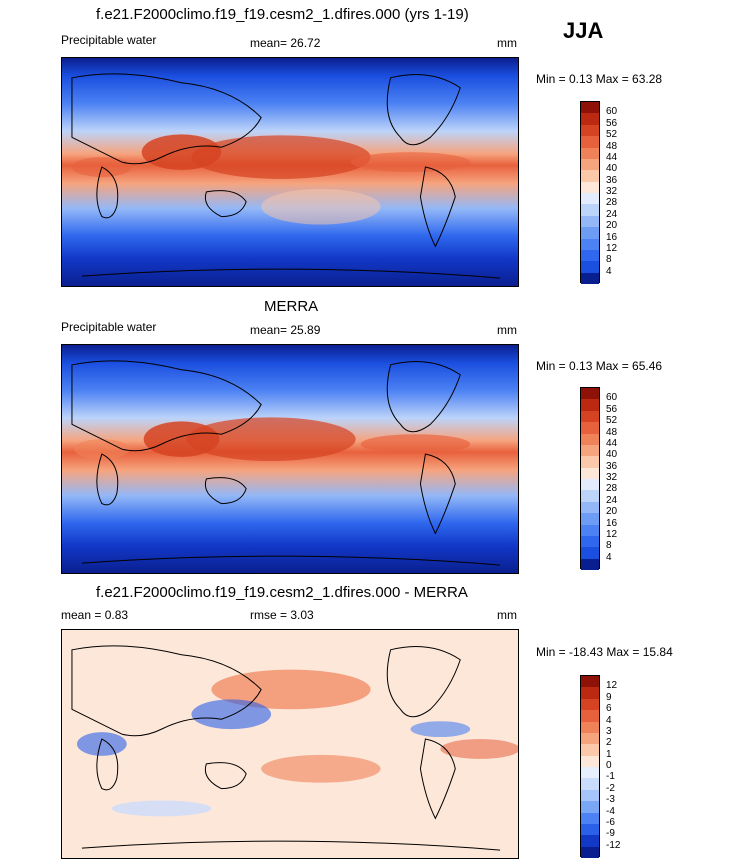 This screenshot has height=865, width=732. Describe the element at coordinates (590, 766) in the screenshot. I see `diff-colorbar` at that location.